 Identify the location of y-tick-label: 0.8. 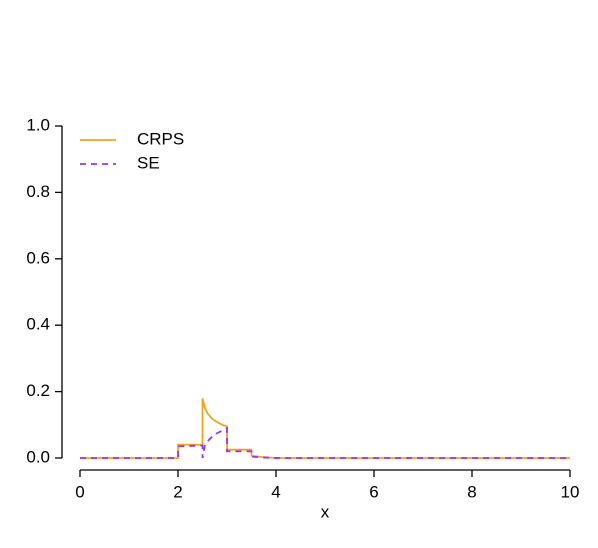
(38, 191).